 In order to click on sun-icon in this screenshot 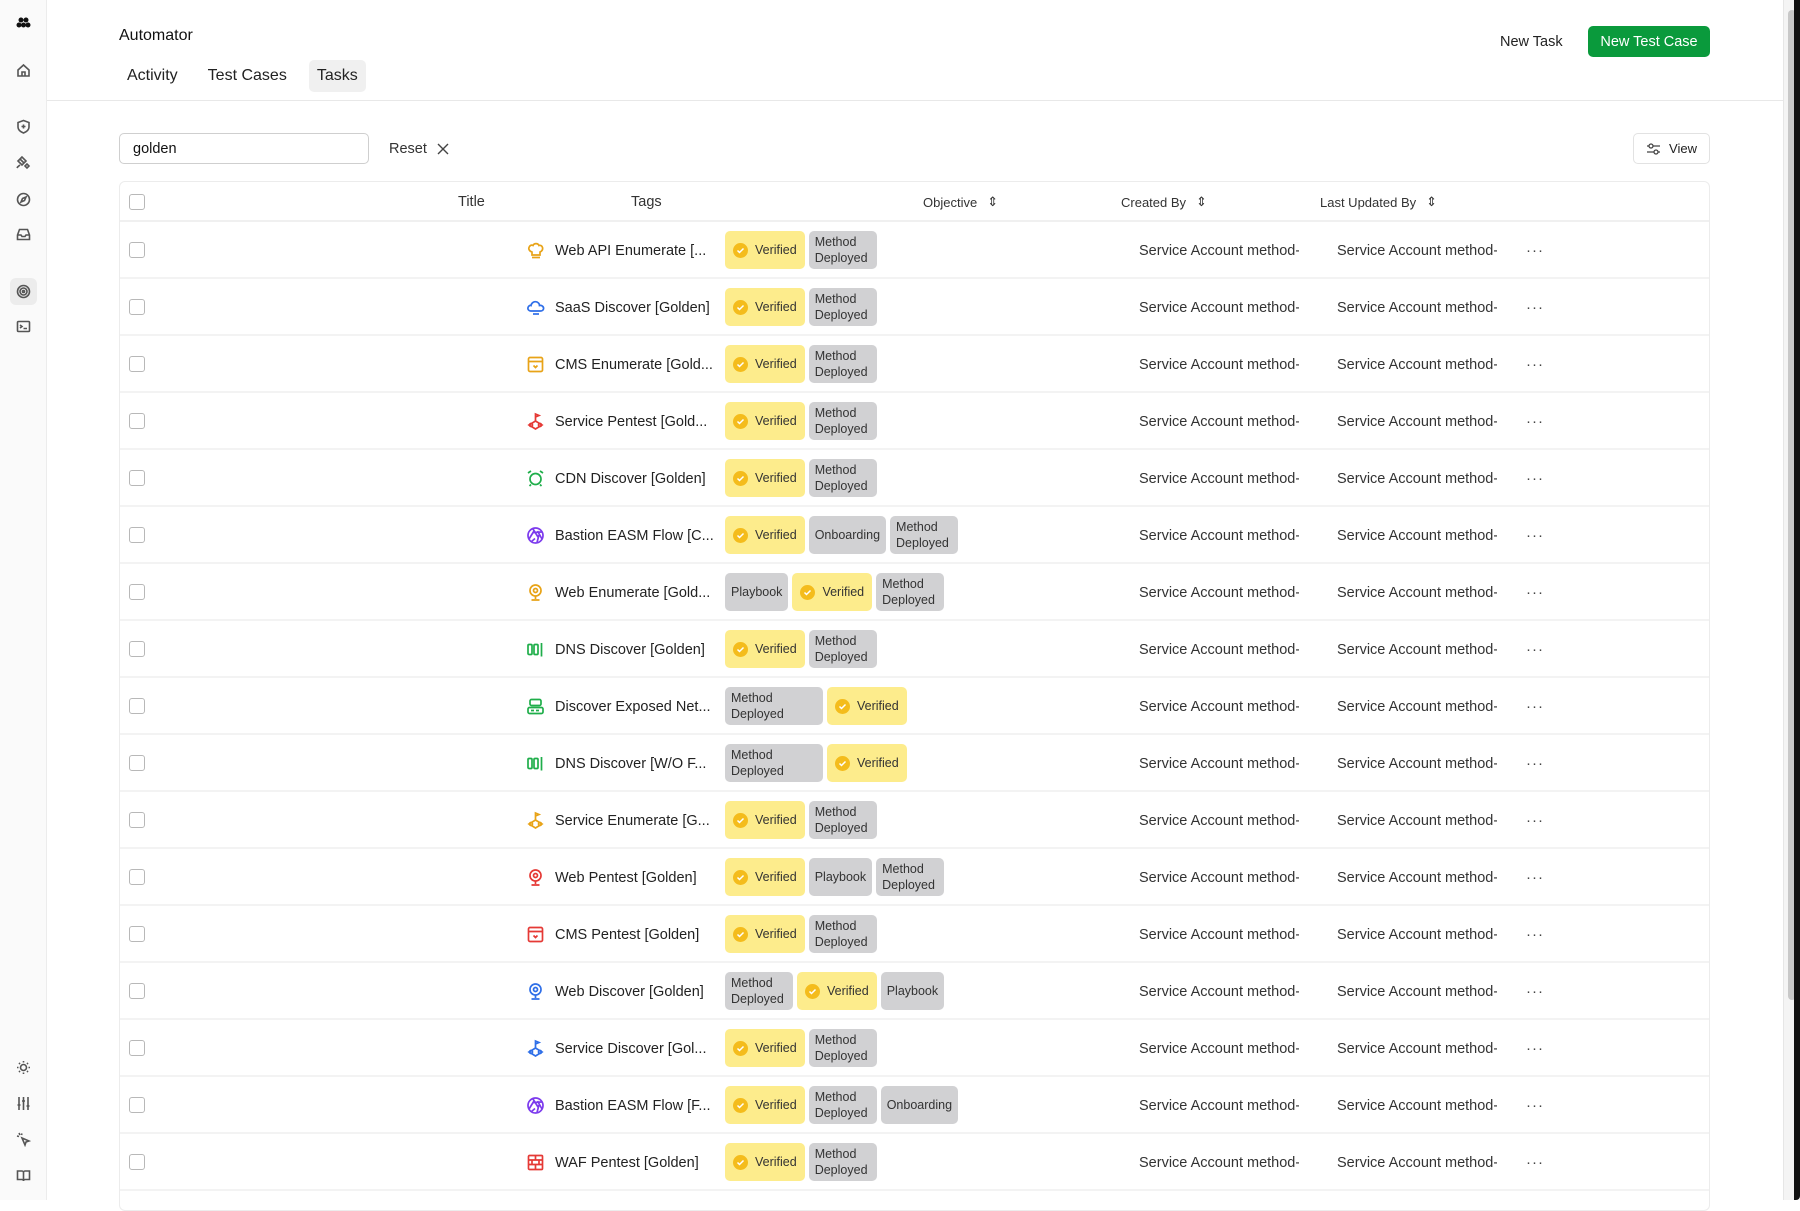, I will do `click(23, 1067)`.